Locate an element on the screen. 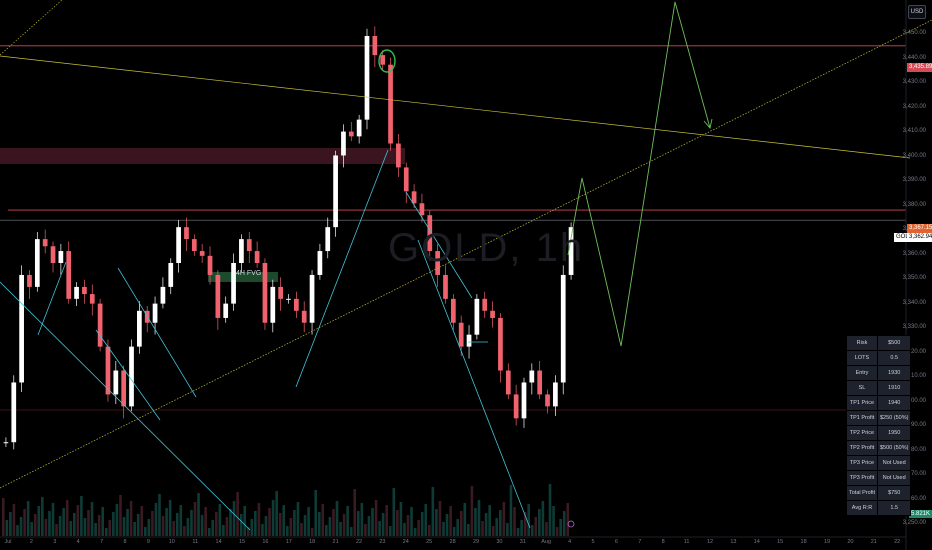 Image resolution: width=932 pixels, height=550 pixels. price-tick-label: 3,310.00 is located at coordinates (914, 376).